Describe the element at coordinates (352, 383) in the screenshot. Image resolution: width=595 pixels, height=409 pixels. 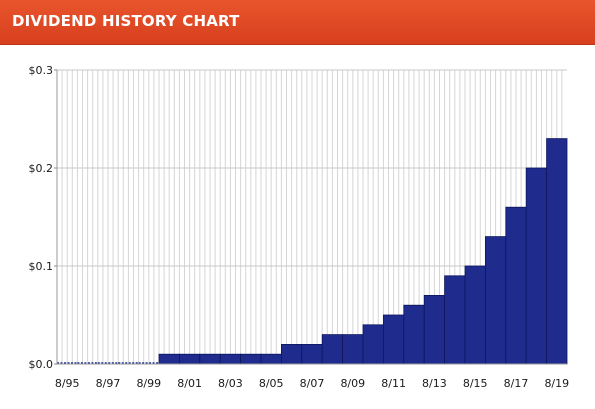
I see `x-tick-label: 8/09` at that location.